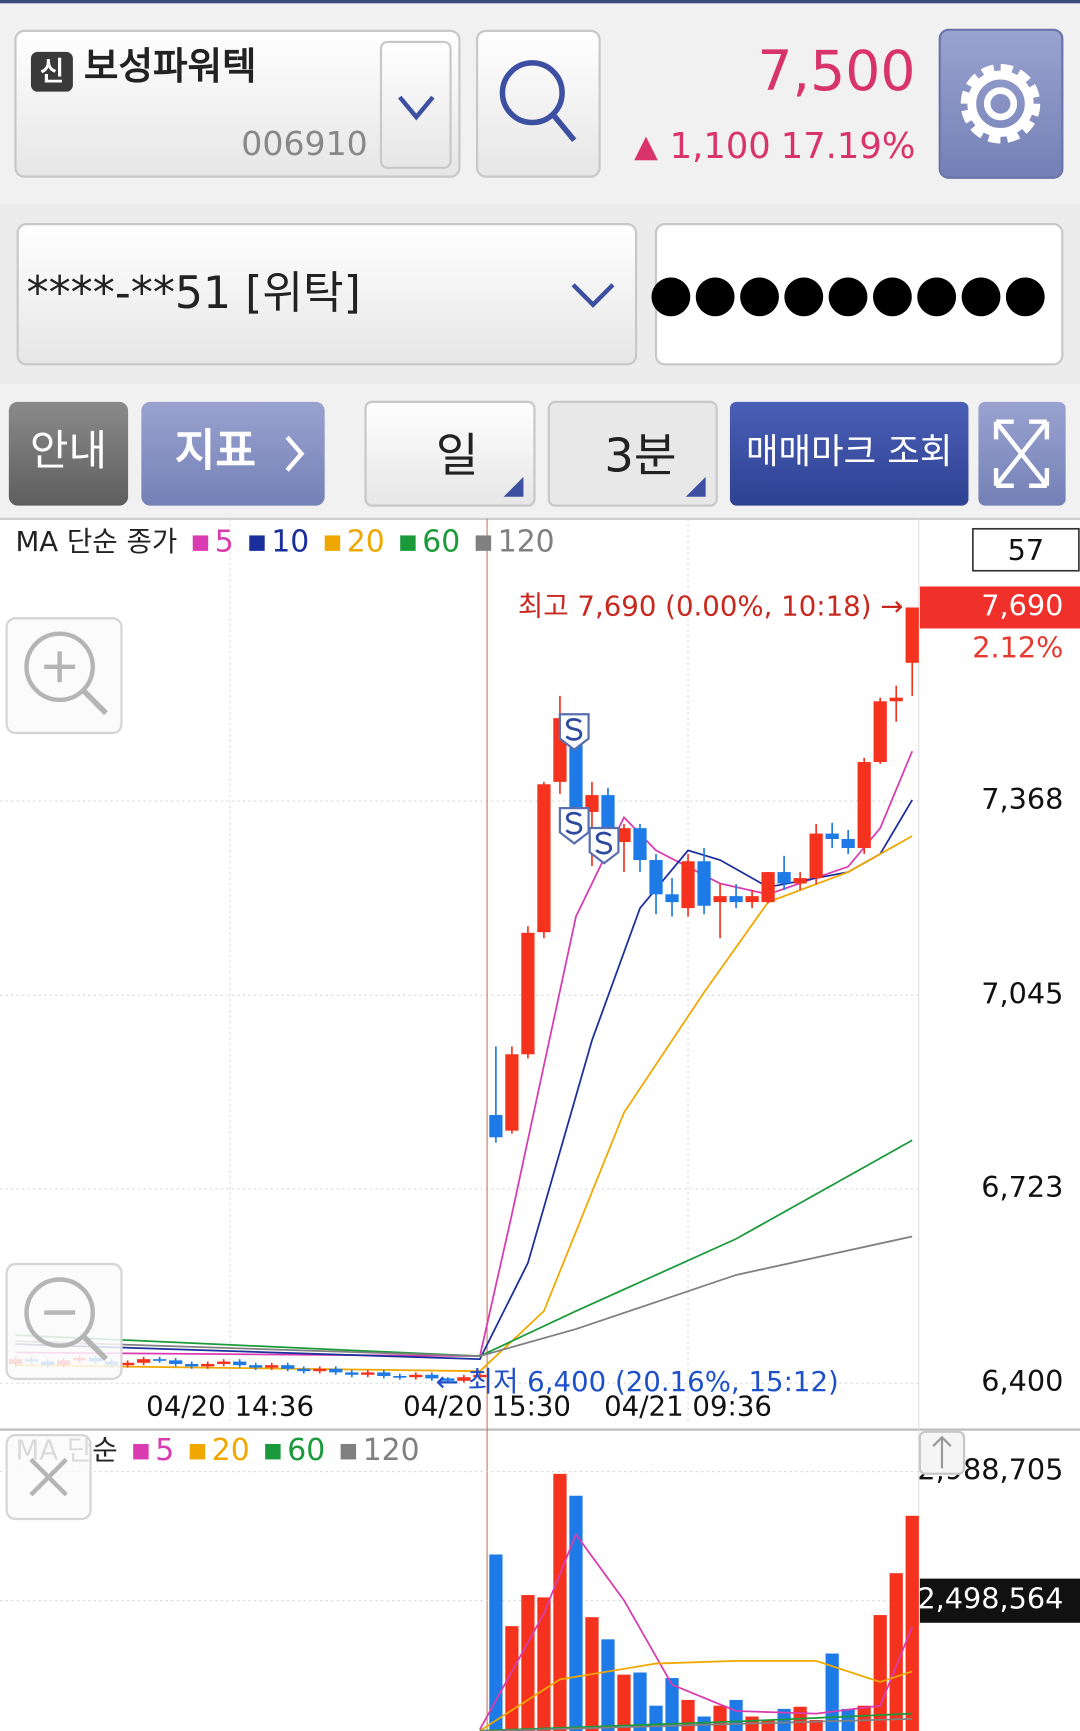 The image size is (1080, 1731). What do you see at coordinates (327, 294) in the screenshot?
I see `account-select` at bounding box center [327, 294].